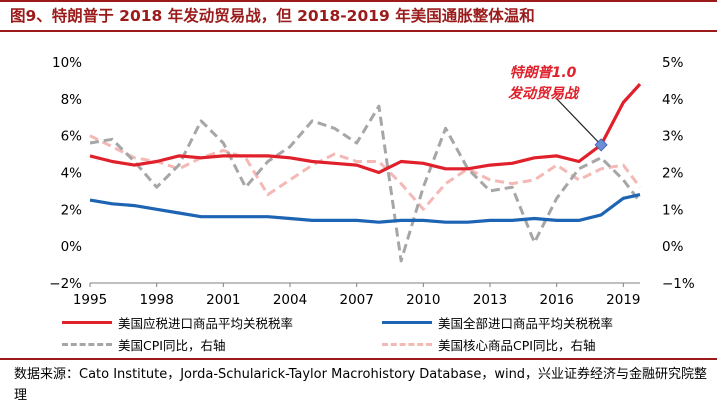 Image resolution: width=717 pixels, height=411 pixels. Describe the element at coordinates (544, 93) in the screenshot. I see `annotation-line2: 发动贸易战` at that location.